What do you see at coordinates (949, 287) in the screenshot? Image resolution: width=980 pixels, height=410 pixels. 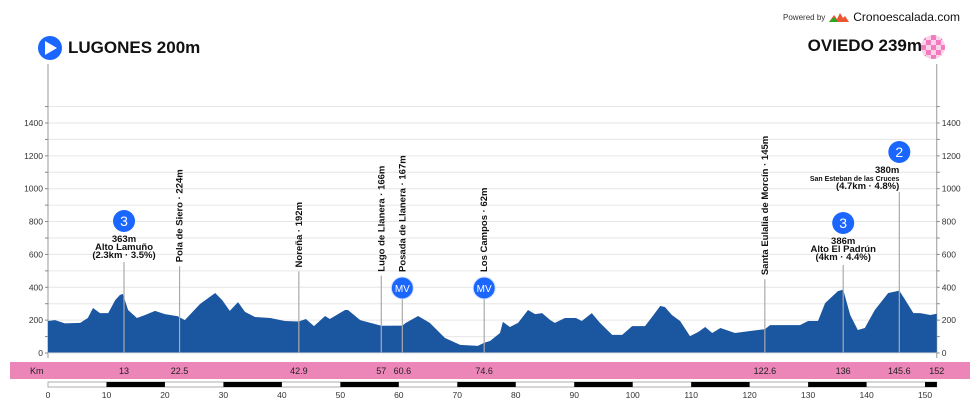 I see `y-tick-label-right: 400` at bounding box center [949, 287].